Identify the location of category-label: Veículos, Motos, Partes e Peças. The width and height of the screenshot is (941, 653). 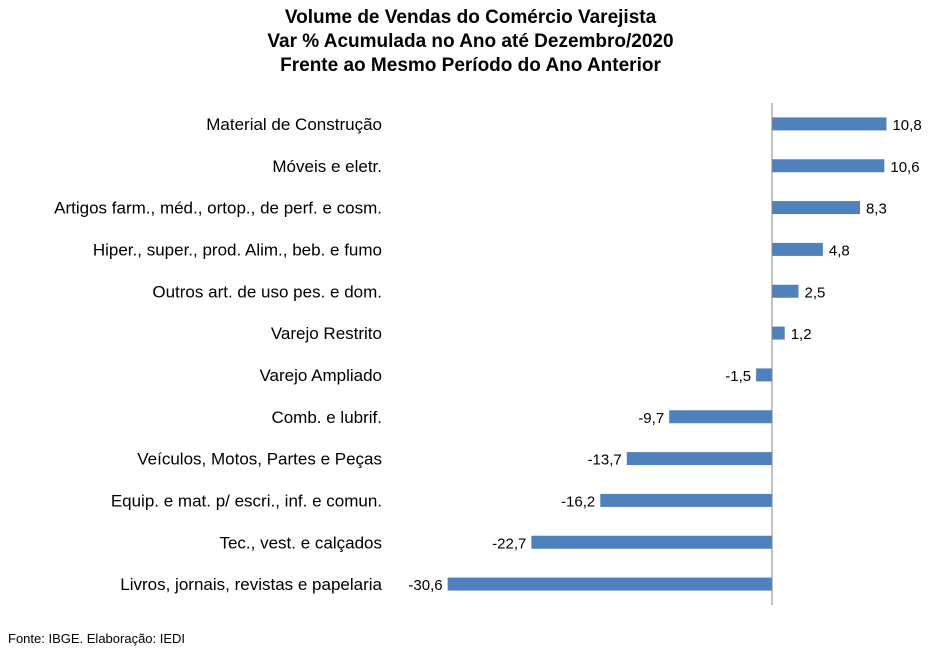
(259, 459).